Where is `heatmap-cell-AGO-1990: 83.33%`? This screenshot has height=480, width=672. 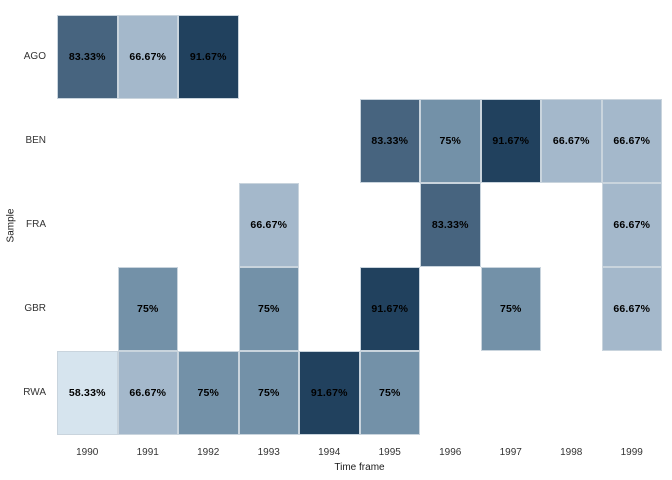 heatmap-cell-AGO-1990: 83.33% is located at coordinates (87, 57).